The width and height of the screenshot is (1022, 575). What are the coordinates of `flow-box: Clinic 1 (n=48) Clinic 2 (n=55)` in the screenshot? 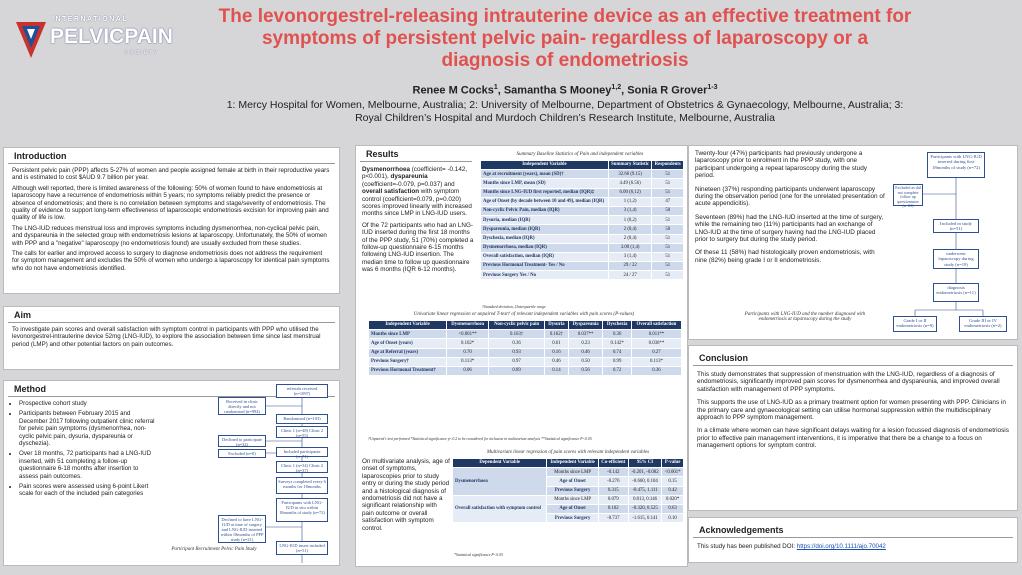 It's located at (302, 432).